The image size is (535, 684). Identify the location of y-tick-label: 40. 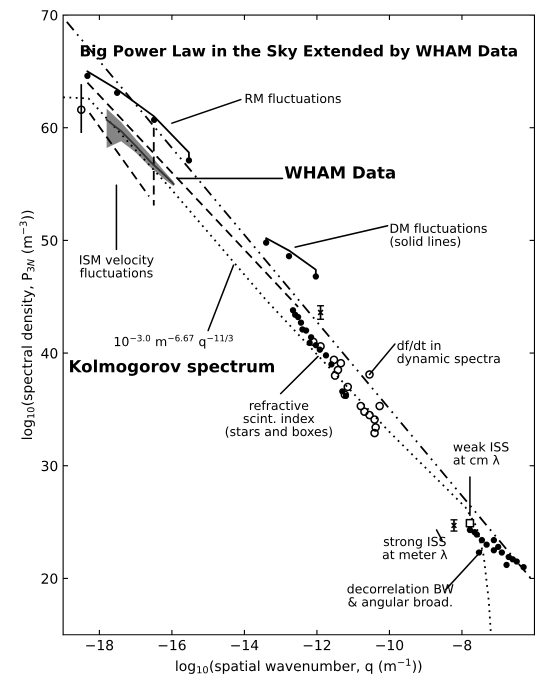
(49, 353).